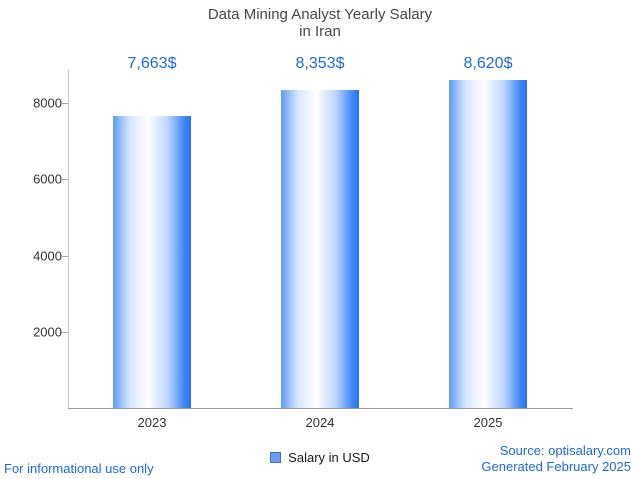 The width and height of the screenshot is (639, 479). I want to click on legend-swatch-icon, so click(276, 457).